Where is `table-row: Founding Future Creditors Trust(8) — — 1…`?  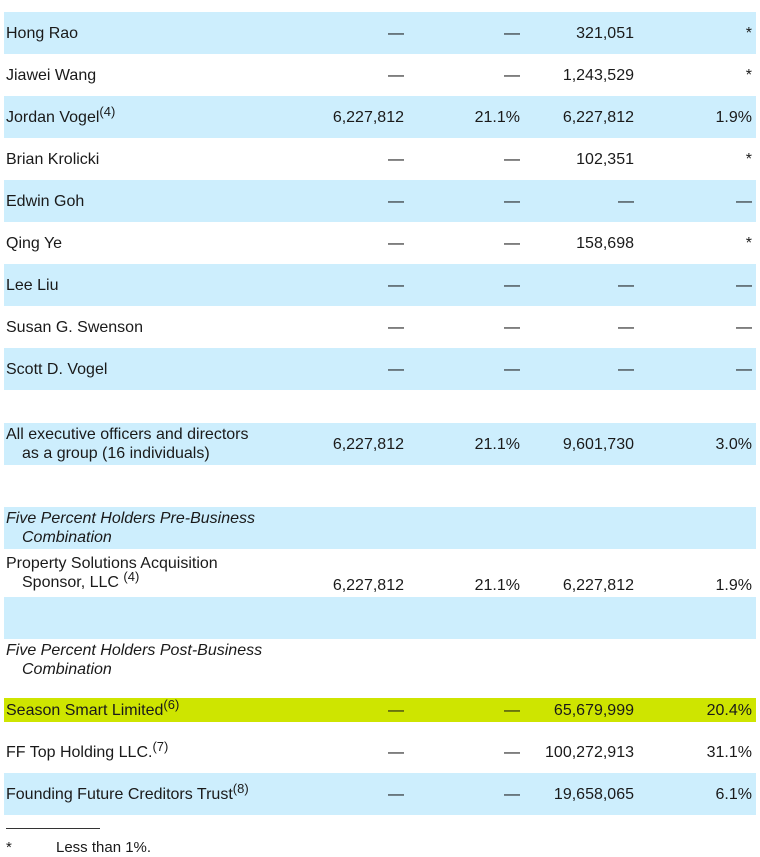
table-row: Founding Future Creditors Trust(8) — — 1… is located at coordinates (380, 794).